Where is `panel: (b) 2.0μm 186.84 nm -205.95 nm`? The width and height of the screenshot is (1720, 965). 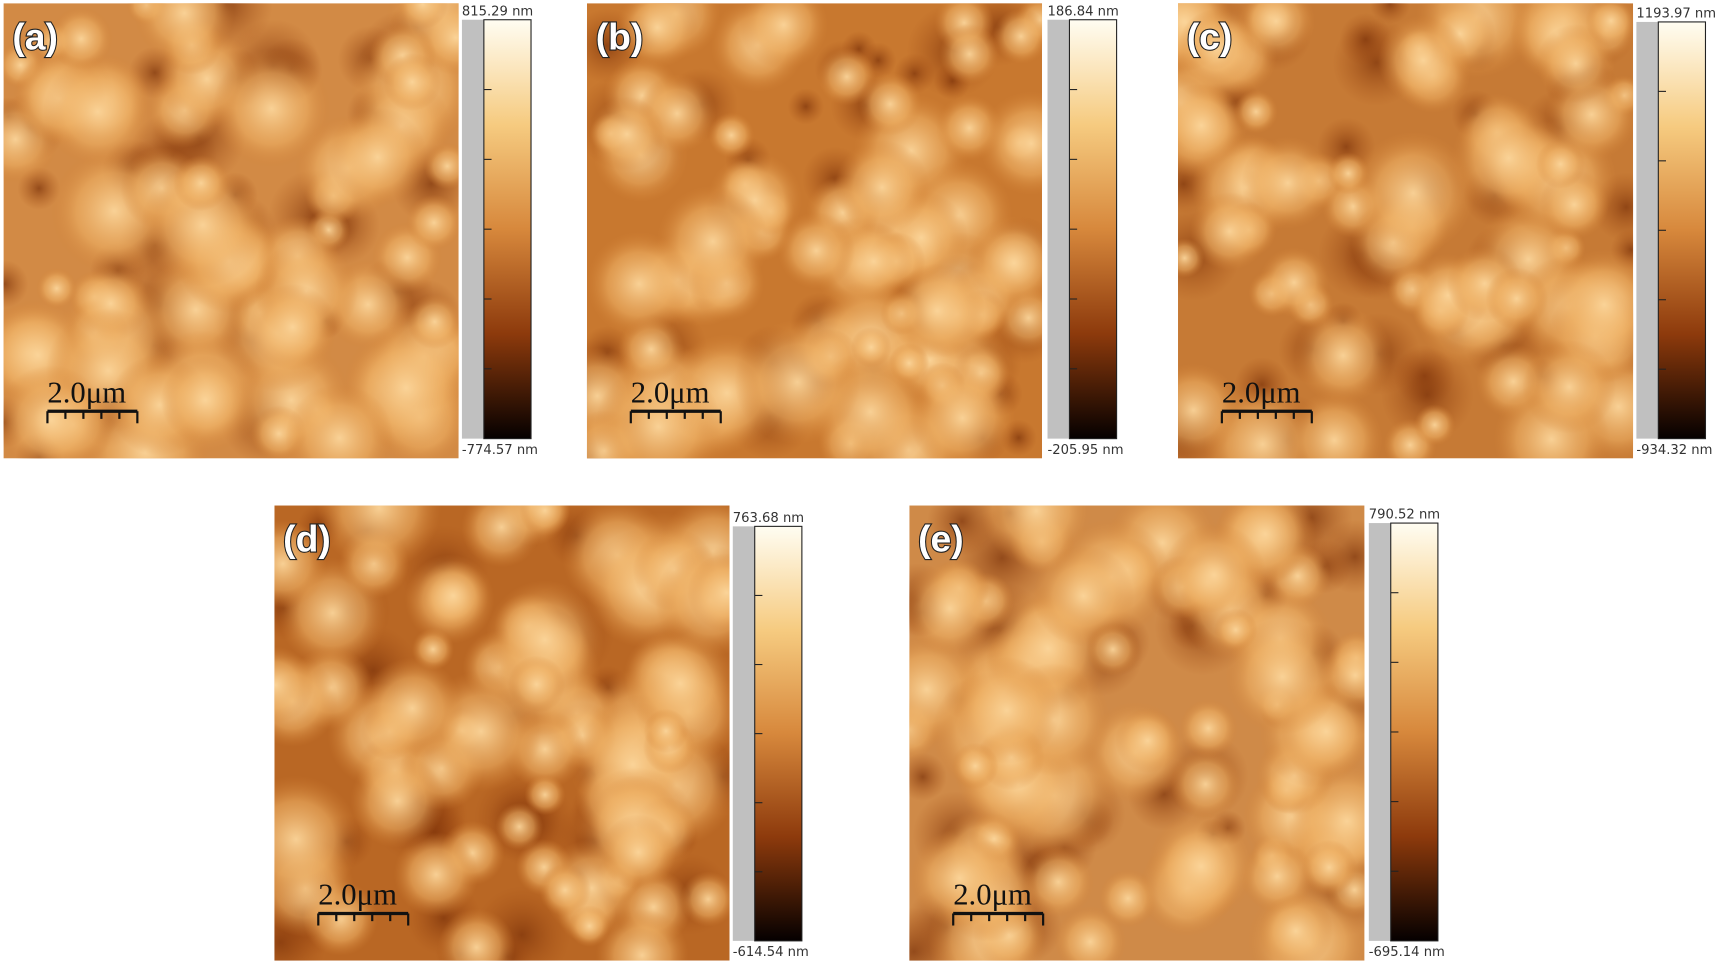 panel: (b) 2.0μm 186.84 nm -205.95 nm is located at coordinates (855, 231).